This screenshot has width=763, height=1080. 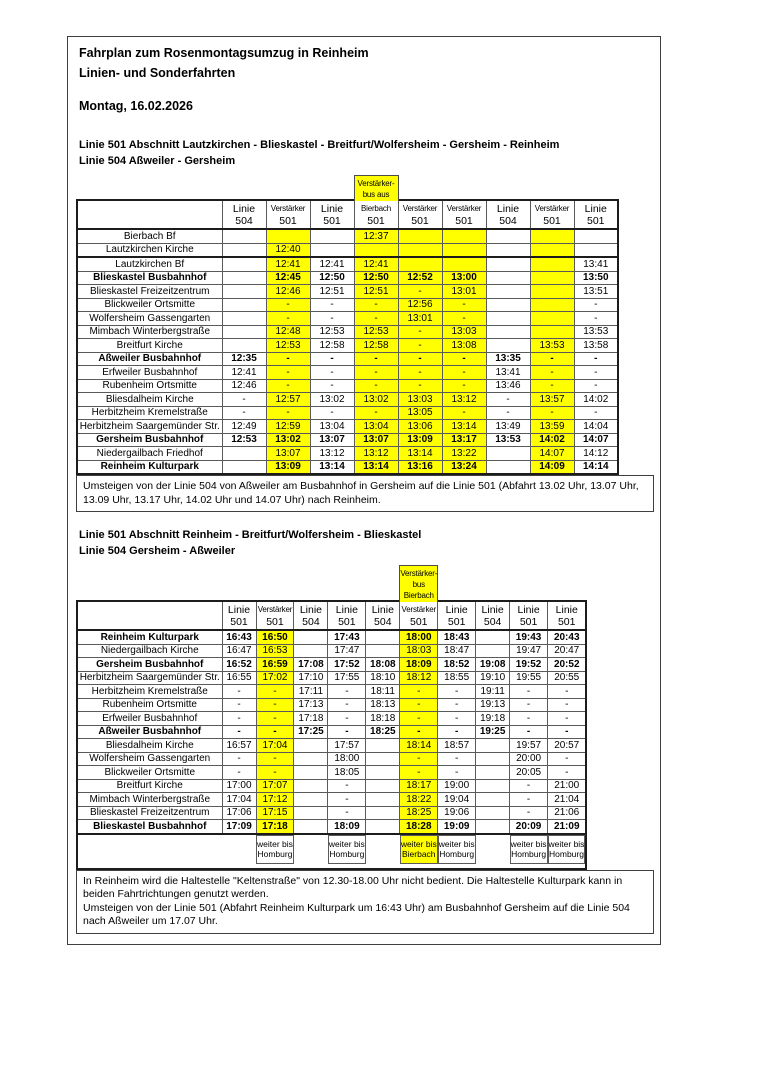 I want to click on continuation-cell, so click(x=492, y=851).